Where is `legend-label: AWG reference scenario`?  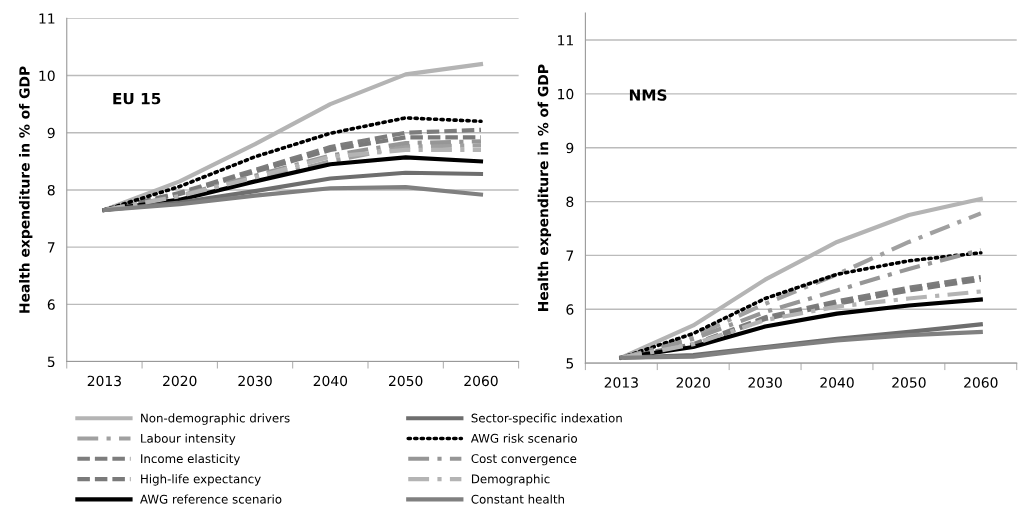 legend-label: AWG reference scenario is located at coordinates (211, 499).